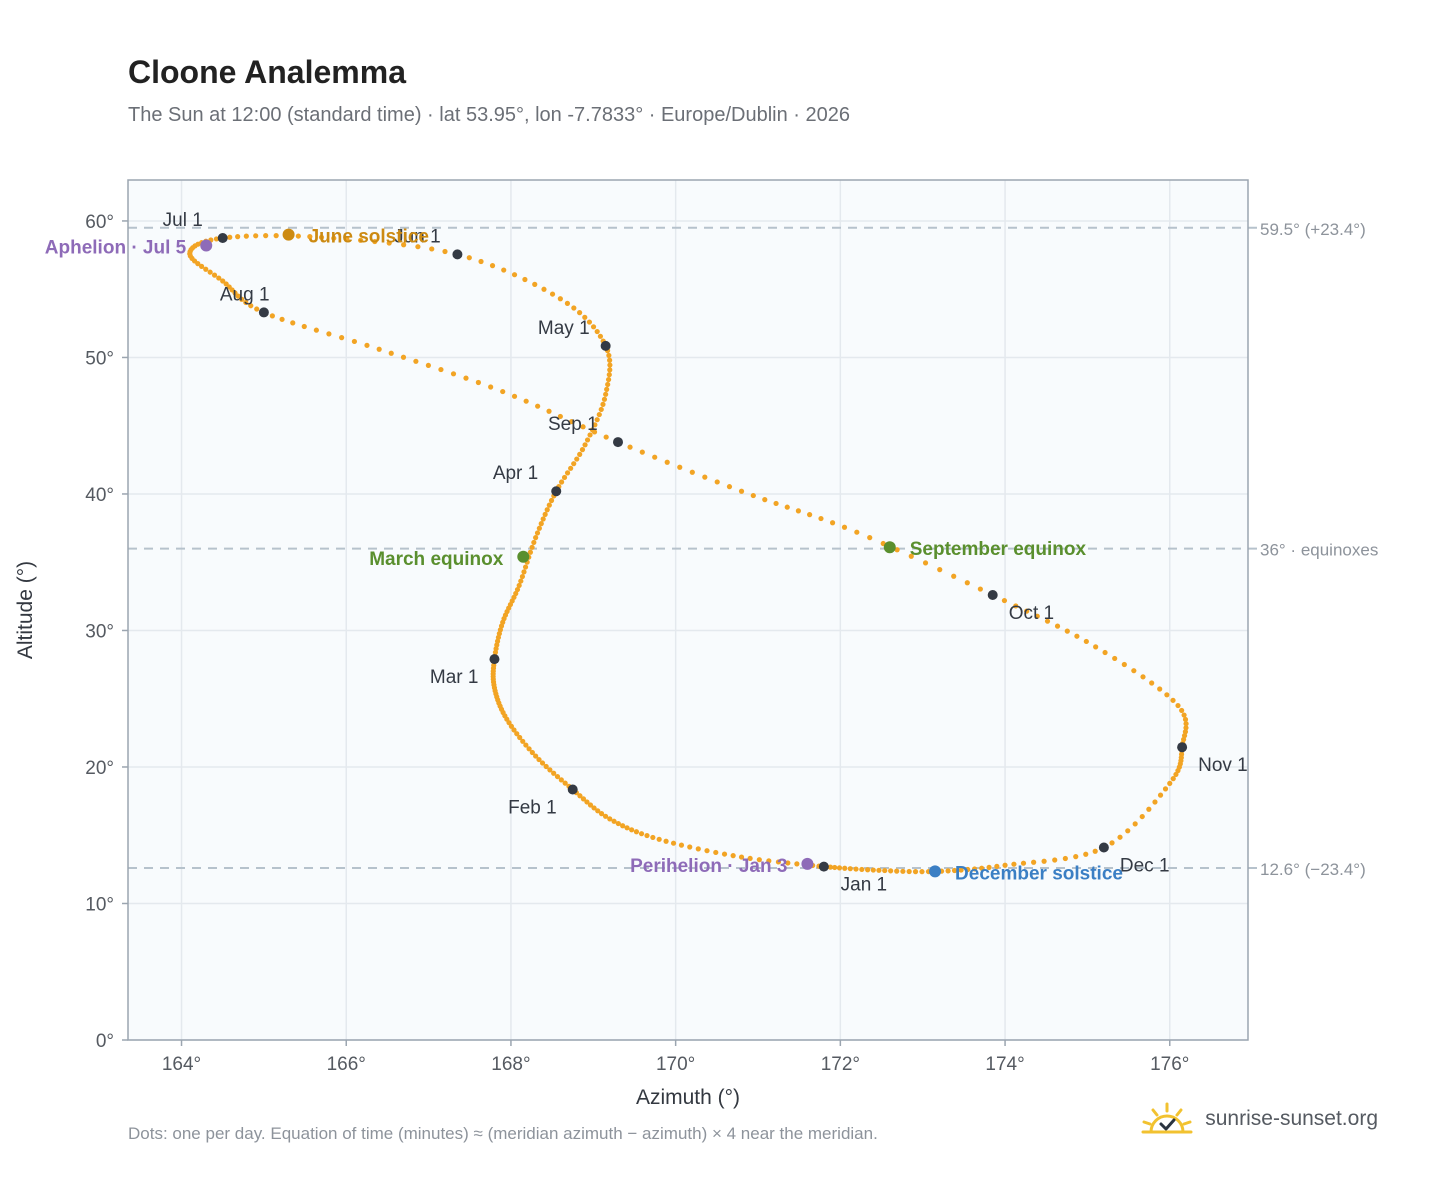 This screenshot has height=1188, width=1448. I want to click on month-marker-label: Jul 1, so click(183, 220).